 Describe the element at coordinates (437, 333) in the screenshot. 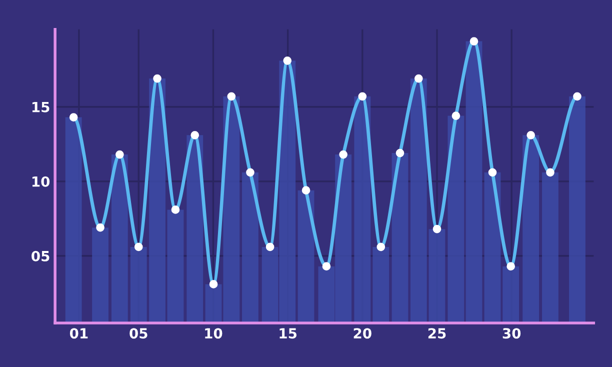

I see `x-tick-label: 25` at that location.